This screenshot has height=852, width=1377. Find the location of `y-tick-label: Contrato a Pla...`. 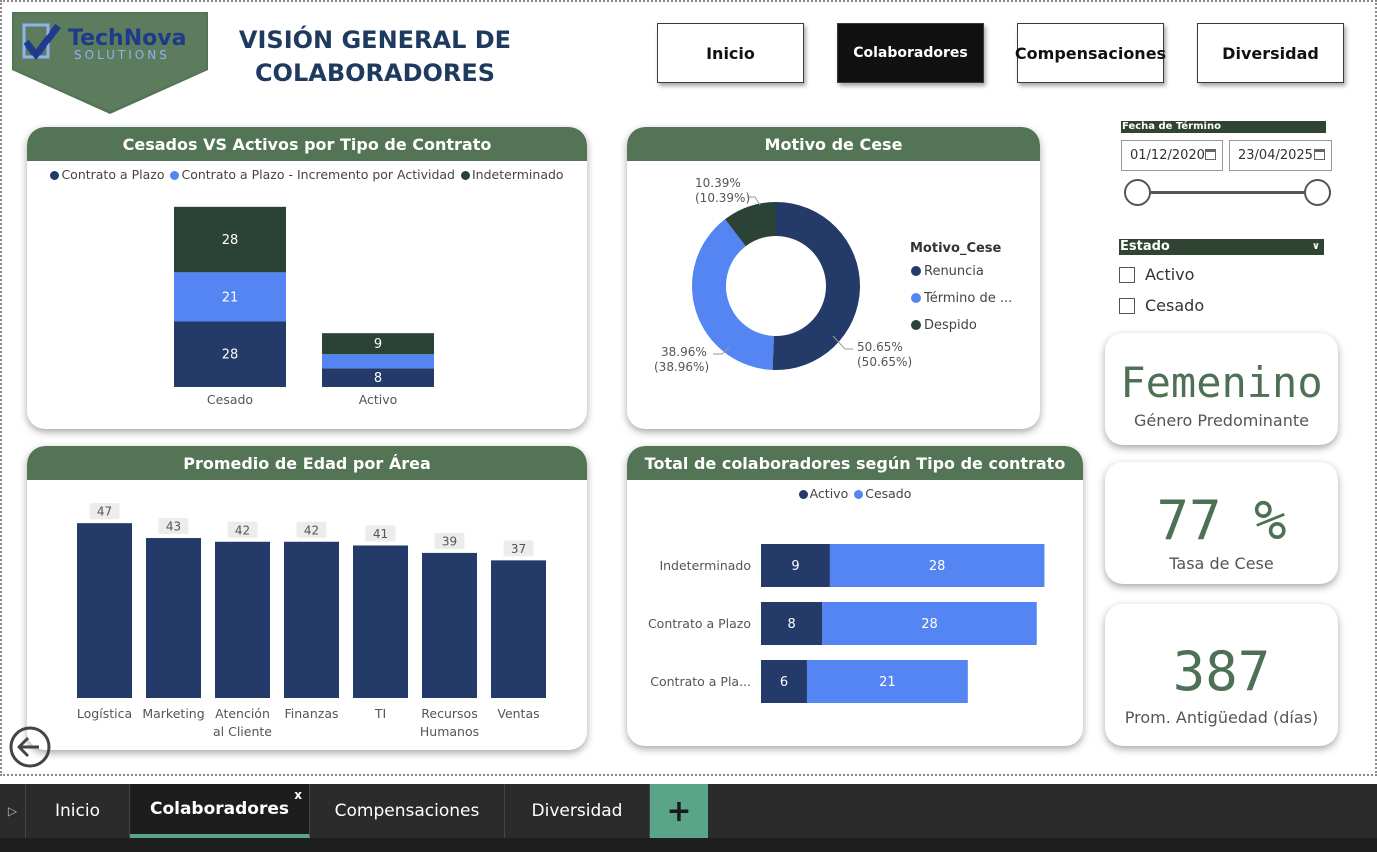

y-tick-label: Contrato a Pla... is located at coordinates (700, 681).